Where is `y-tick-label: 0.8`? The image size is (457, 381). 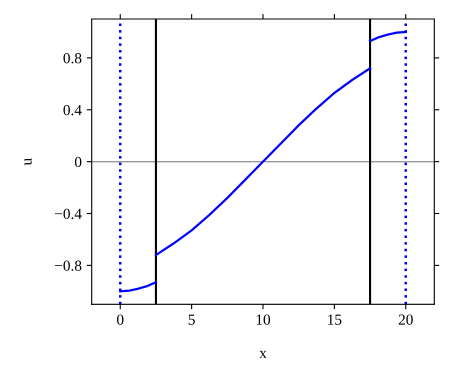 y-tick-label: 0.8 is located at coordinates (72, 58).